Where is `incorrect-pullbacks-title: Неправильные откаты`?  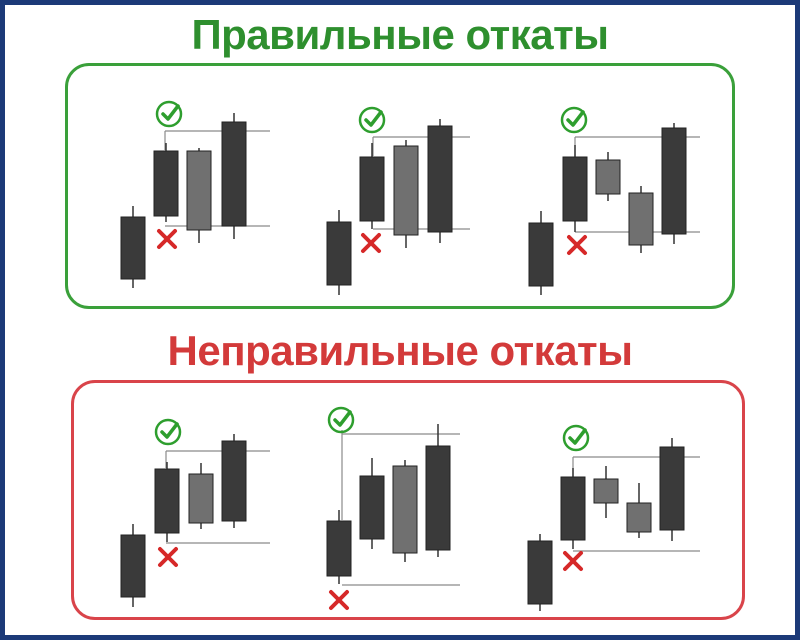 incorrect-pullbacks-title: Неправильные откаты is located at coordinates (400, 350).